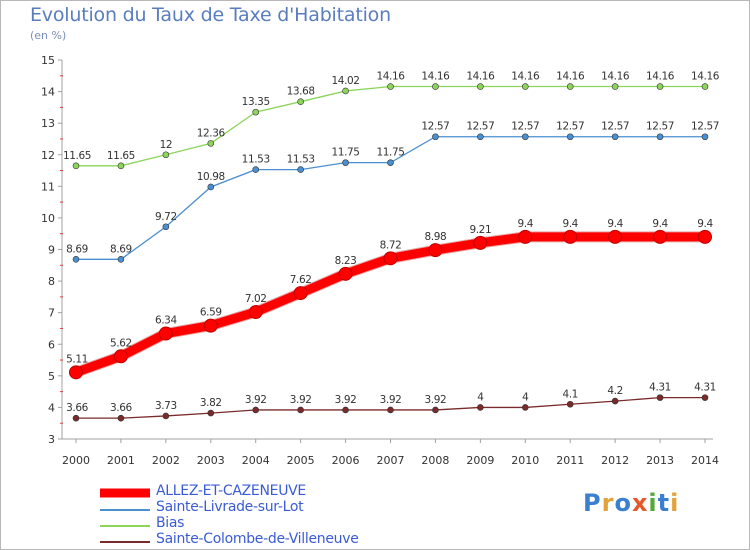 This screenshot has width=750, height=550. I want to click on y-tick-label: 3, so click(51, 439).